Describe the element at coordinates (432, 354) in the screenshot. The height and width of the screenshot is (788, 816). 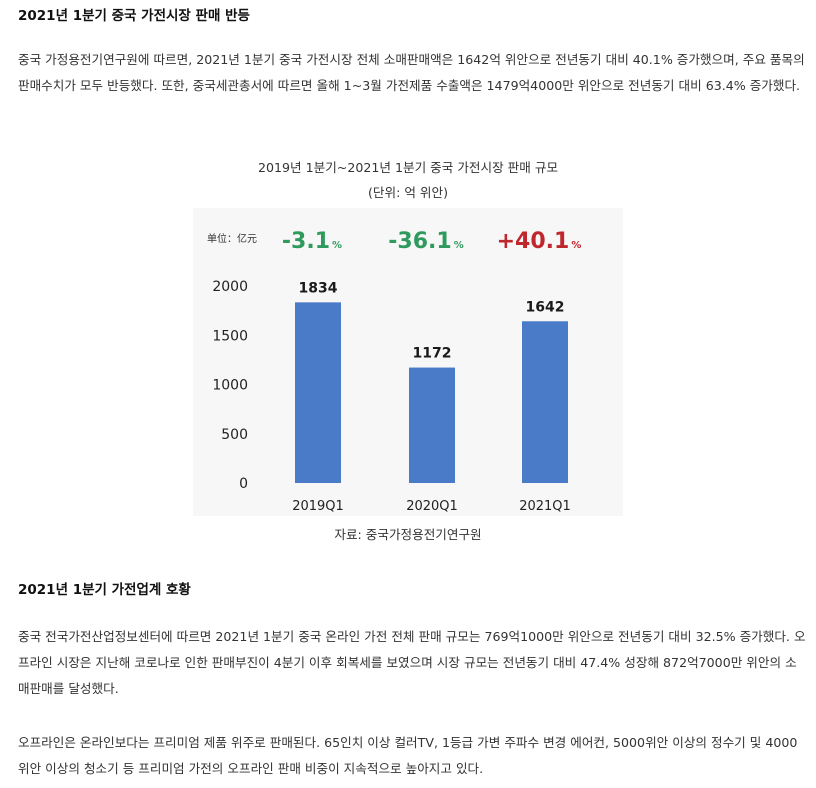
I see `bar-value-label: 1172` at that location.